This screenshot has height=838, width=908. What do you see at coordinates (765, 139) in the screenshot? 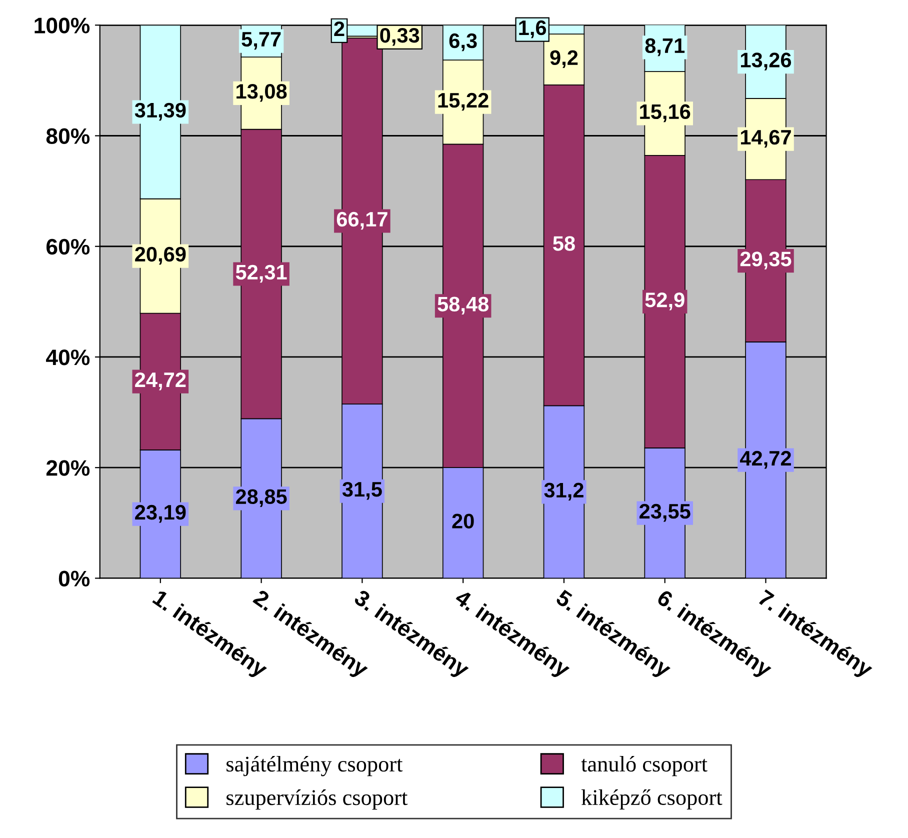
I see `data-label: 14,67` at bounding box center [765, 139].